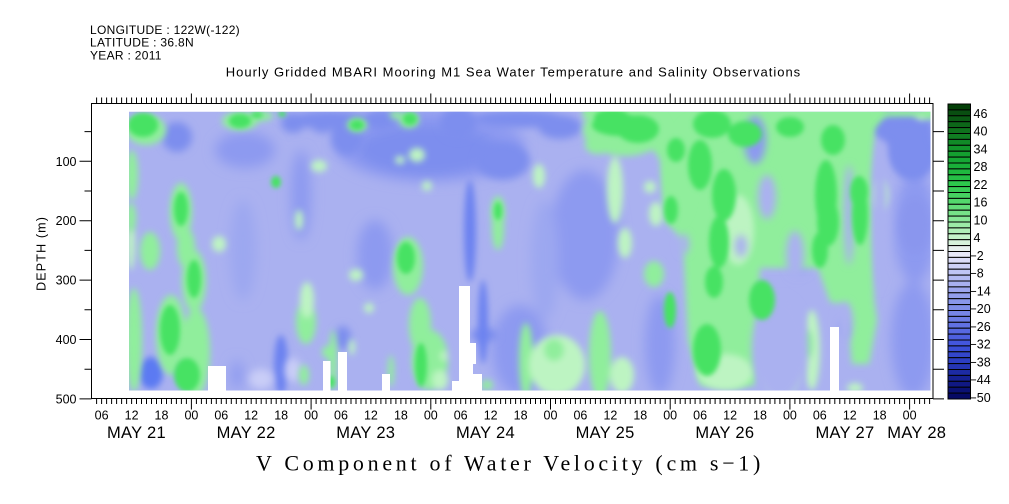 This screenshot has width=1009, height=504. What do you see at coordinates (981, 220) in the screenshot?
I see `svg-text: 10` at bounding box center [981, 220].